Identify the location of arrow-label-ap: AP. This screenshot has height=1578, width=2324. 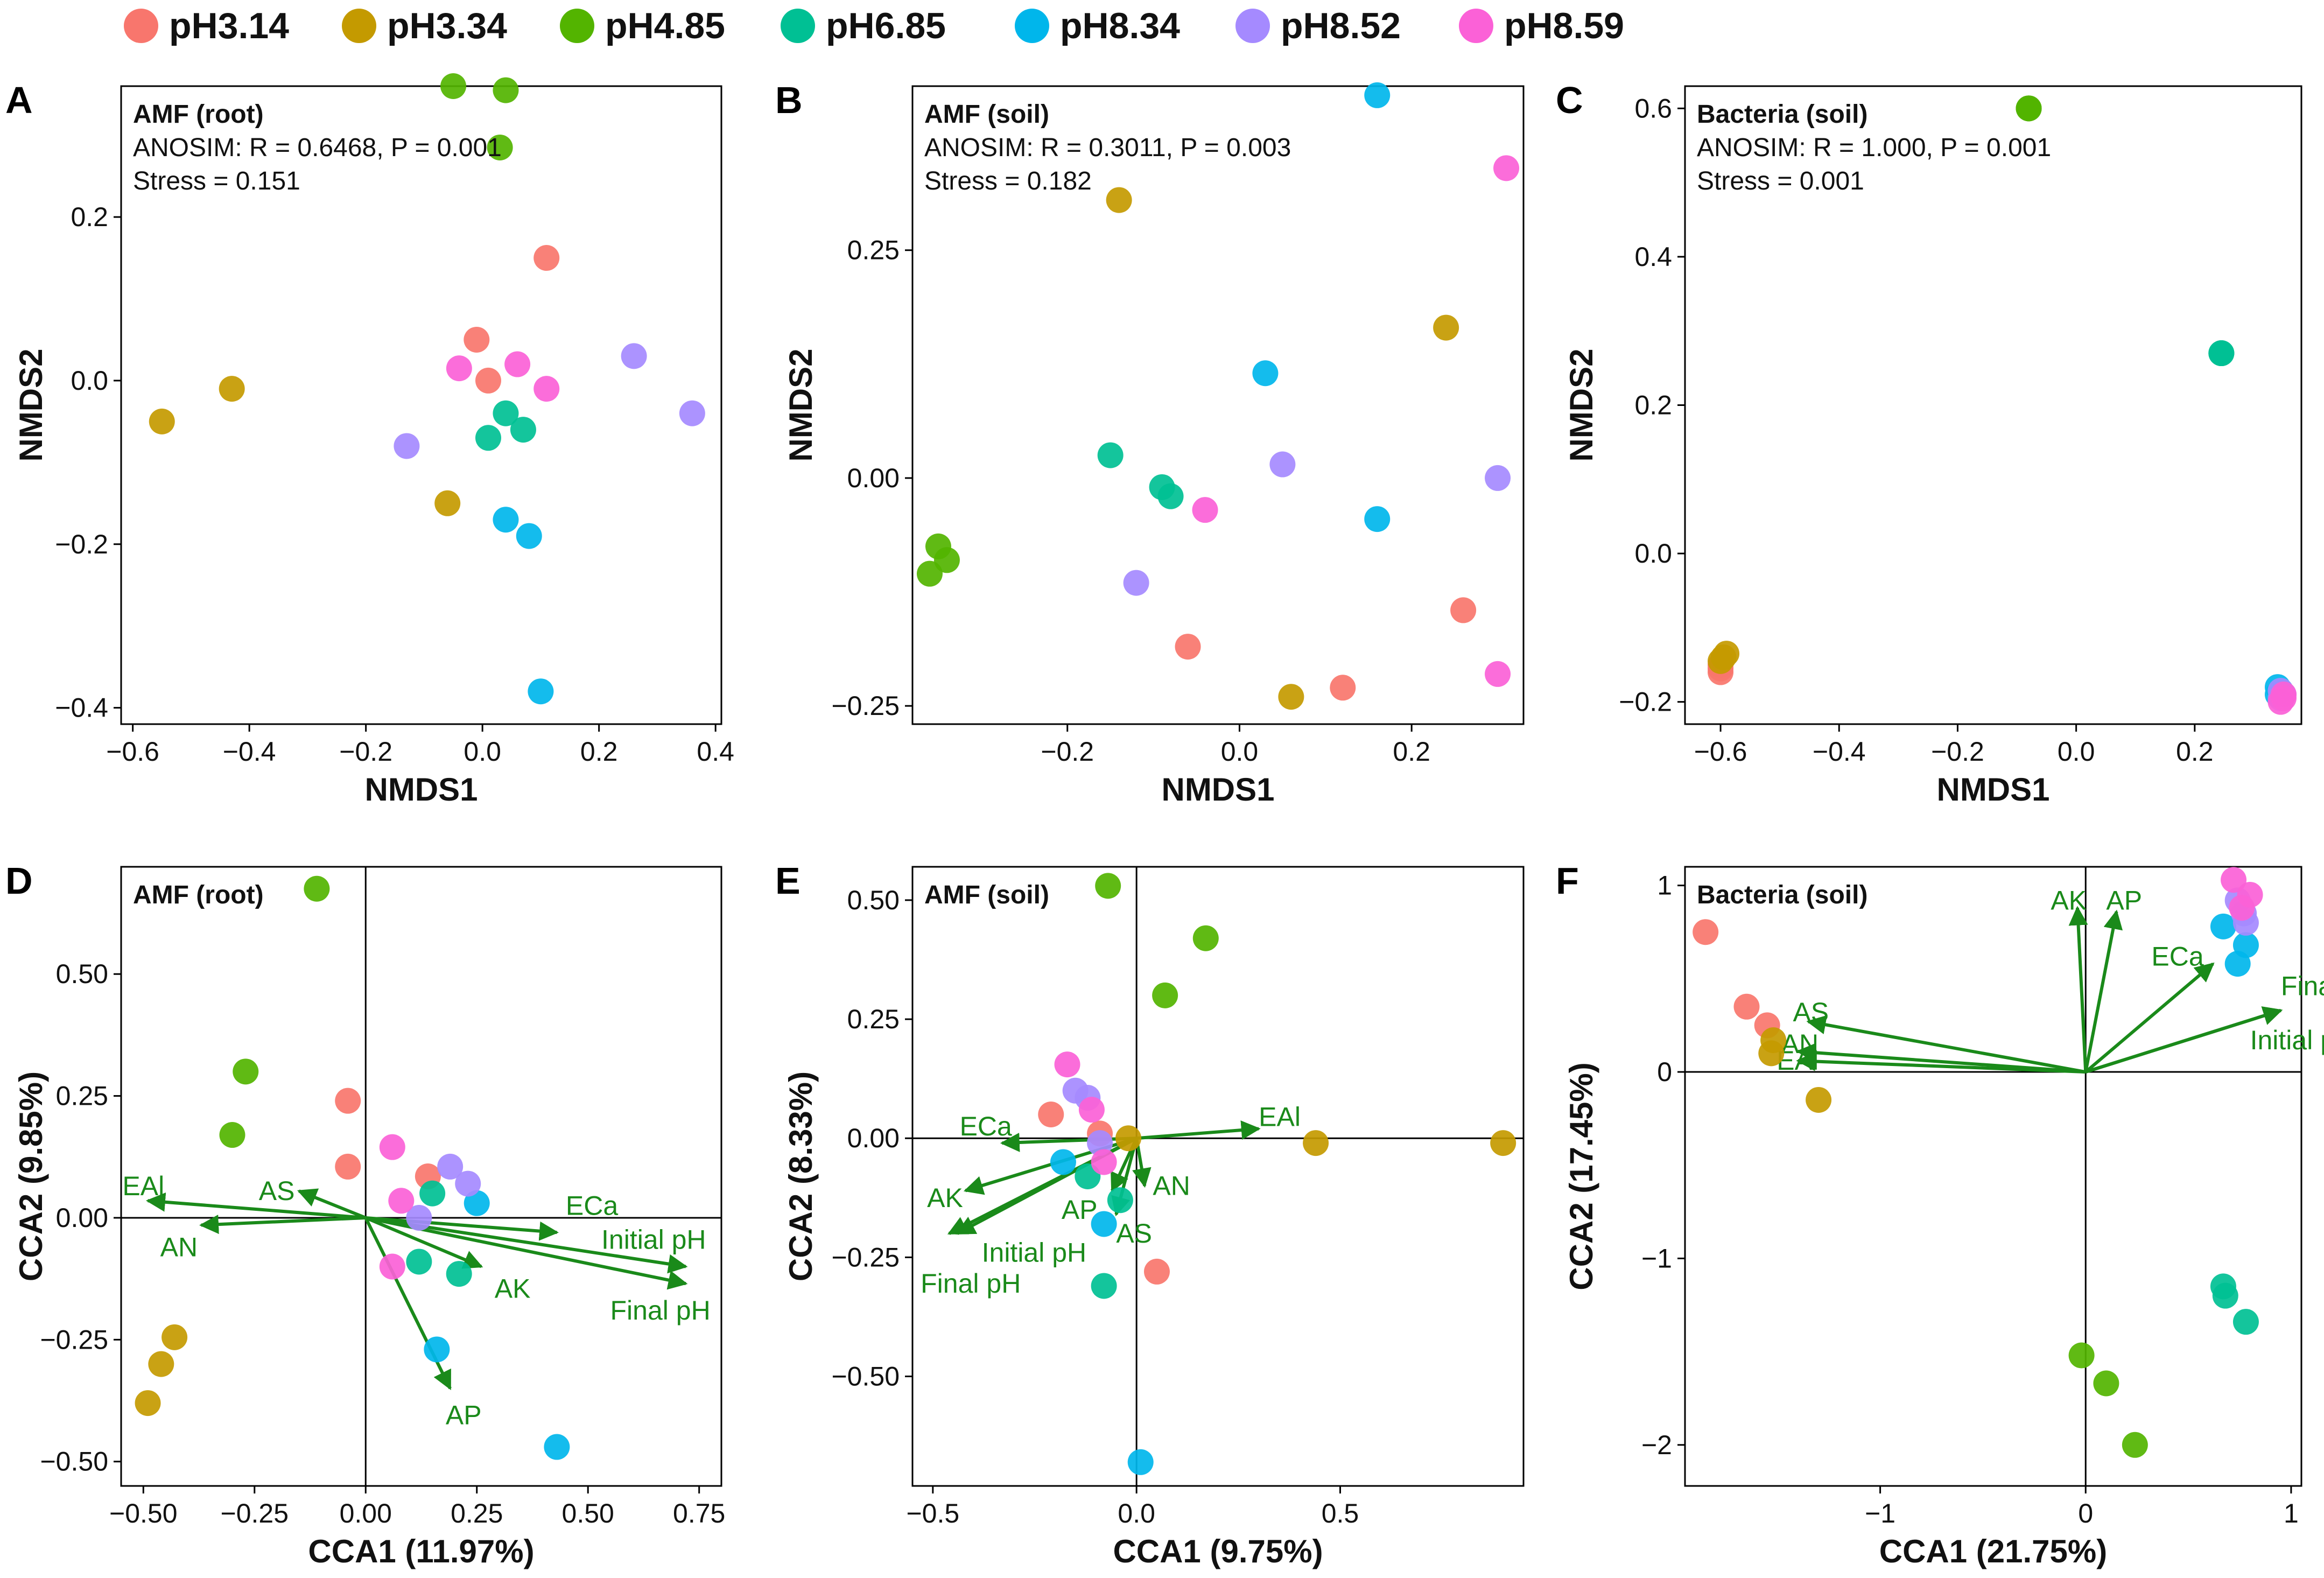
(2124, 900).